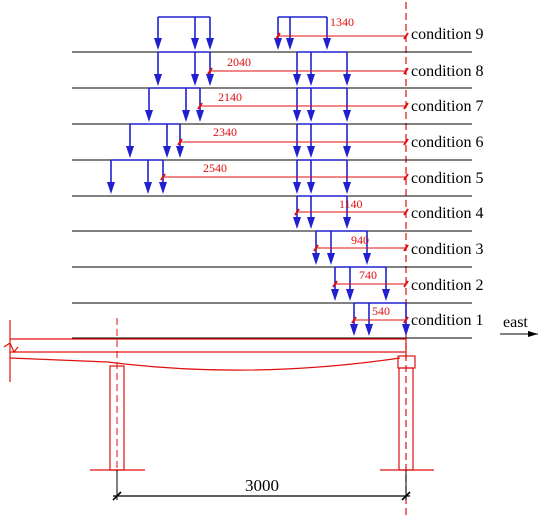 This screenshot has width=545, height=522. I want to click on dimension-label-condition-6: 2340, so click(225, 132).